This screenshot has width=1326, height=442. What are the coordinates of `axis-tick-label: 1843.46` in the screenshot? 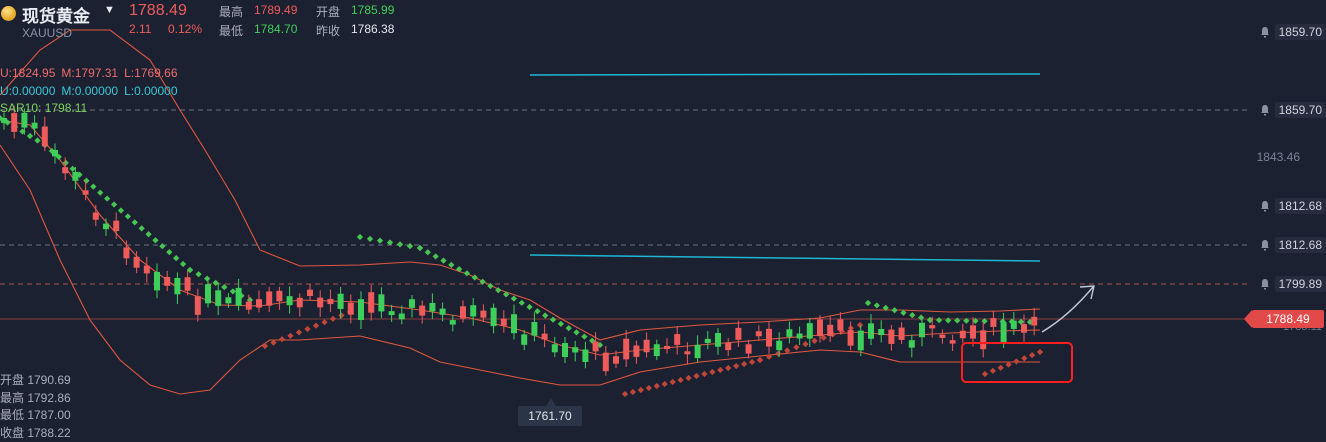 It's located at (1278, 157).